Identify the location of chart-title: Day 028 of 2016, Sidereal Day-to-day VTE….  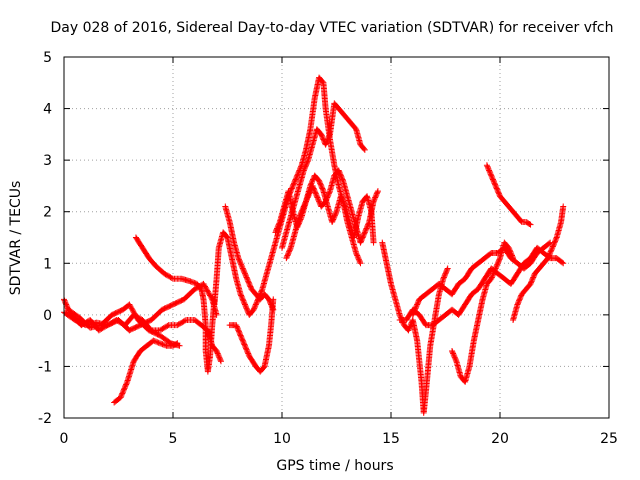
(331, 28).